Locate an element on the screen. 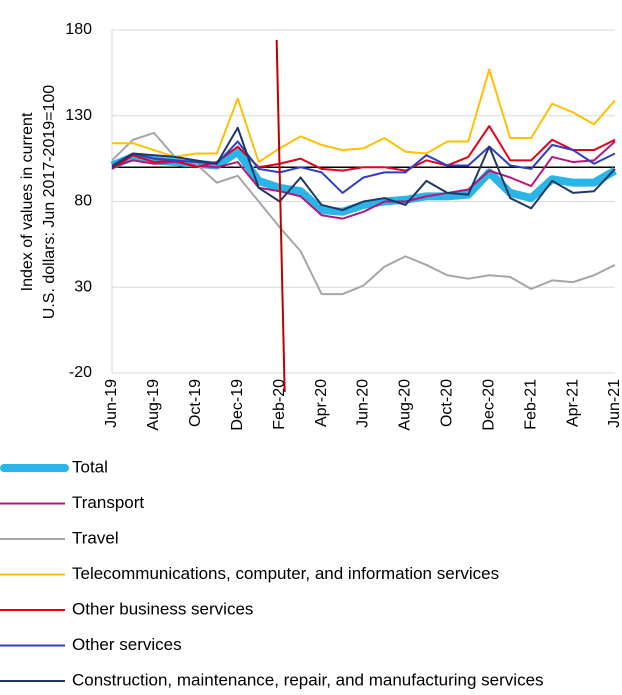 This screenshot has height=695, width=622. x-tick-label: Dec-19 is located at coordinates (237, 405).